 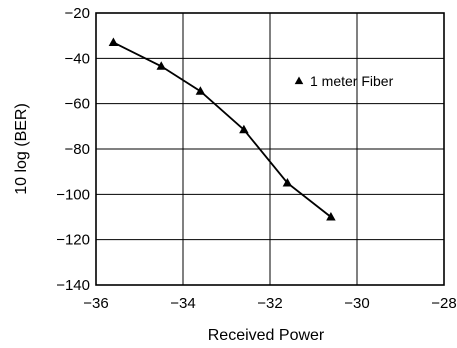 What do you see at coordinates (352, 81) in the screenshot?
I see `legend-label: 1 meter Fiber` at bounding box center [352, 81].